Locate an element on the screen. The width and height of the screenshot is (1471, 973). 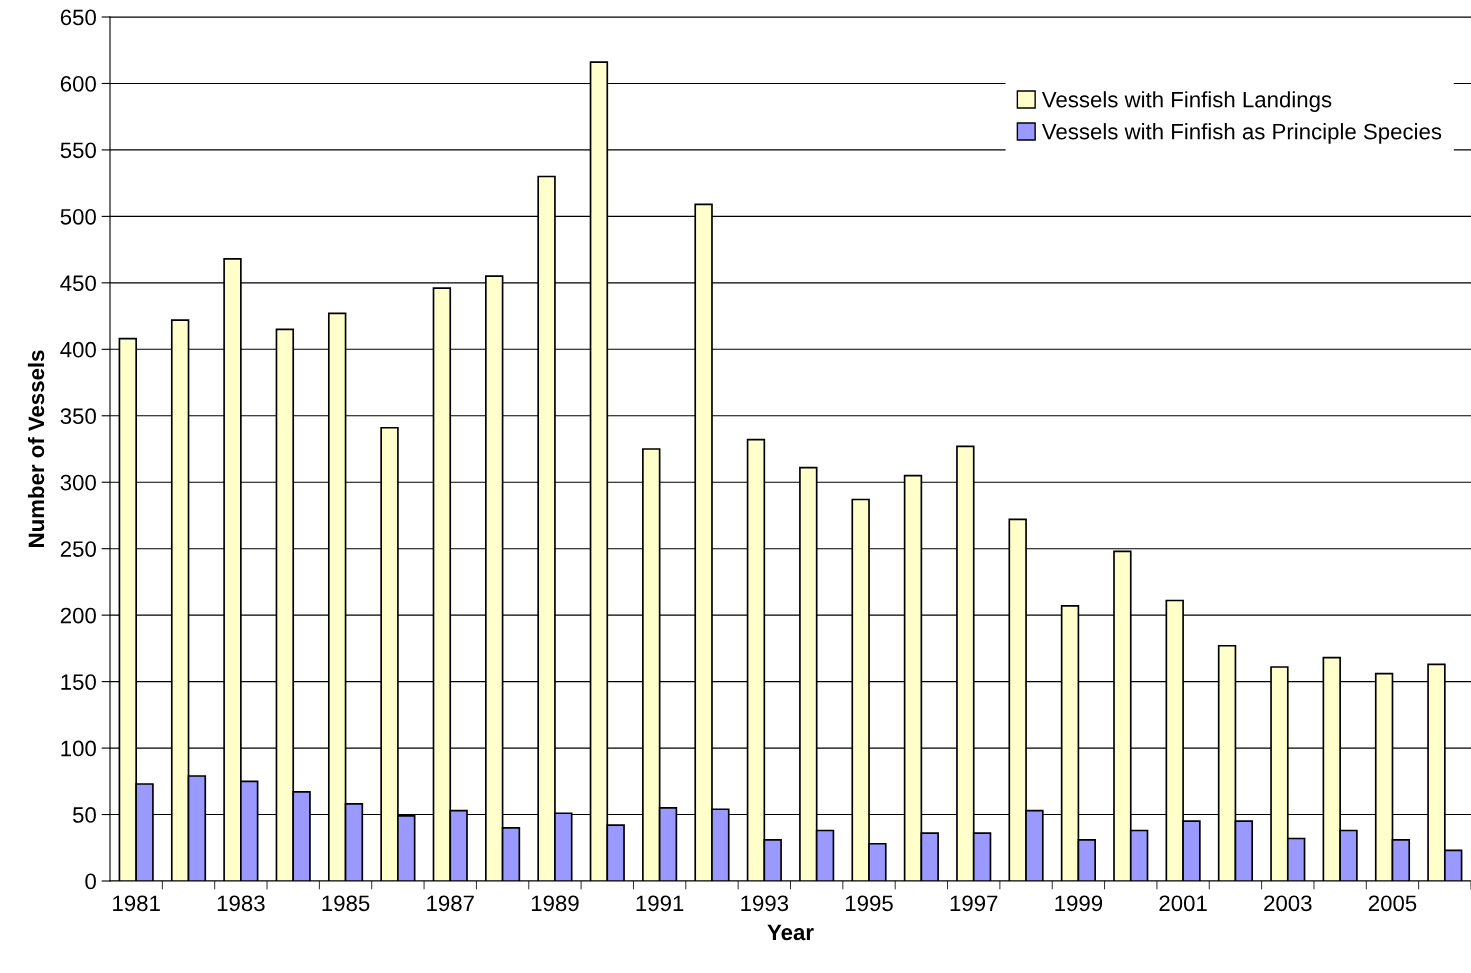
y-tick-label: 0 is located at coordinates (90, 881).